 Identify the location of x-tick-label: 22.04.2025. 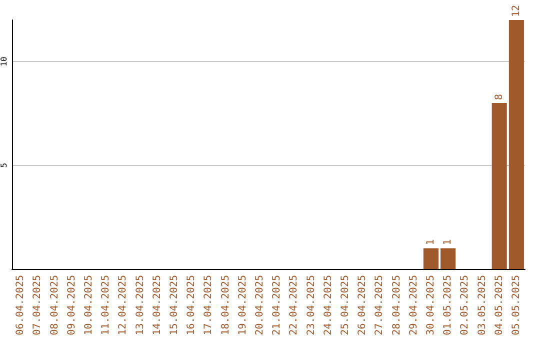
(294, 305).